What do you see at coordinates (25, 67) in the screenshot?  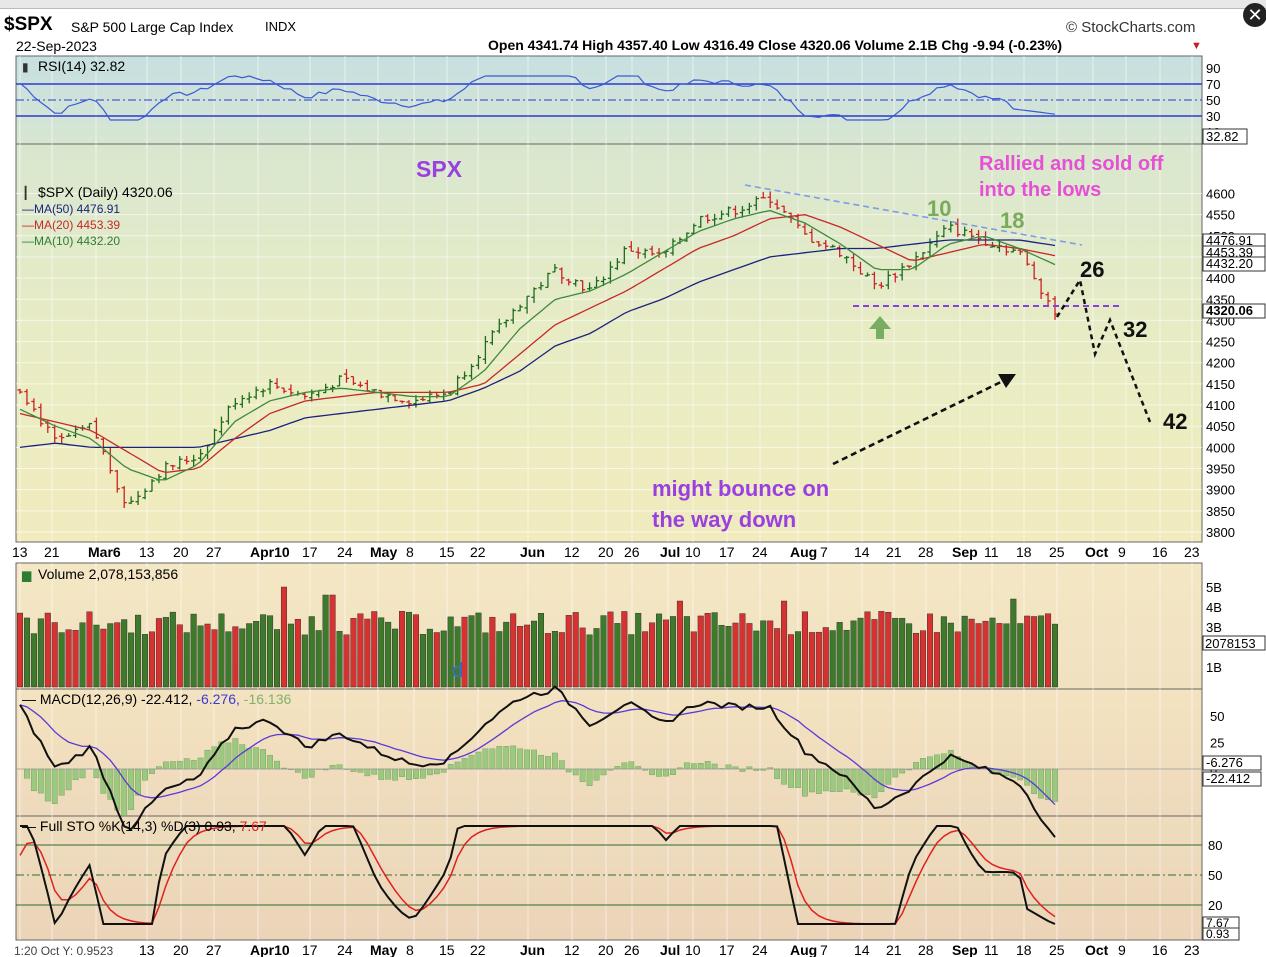 I see `rsi-icon: ▮` at bounding box center [25, 67].